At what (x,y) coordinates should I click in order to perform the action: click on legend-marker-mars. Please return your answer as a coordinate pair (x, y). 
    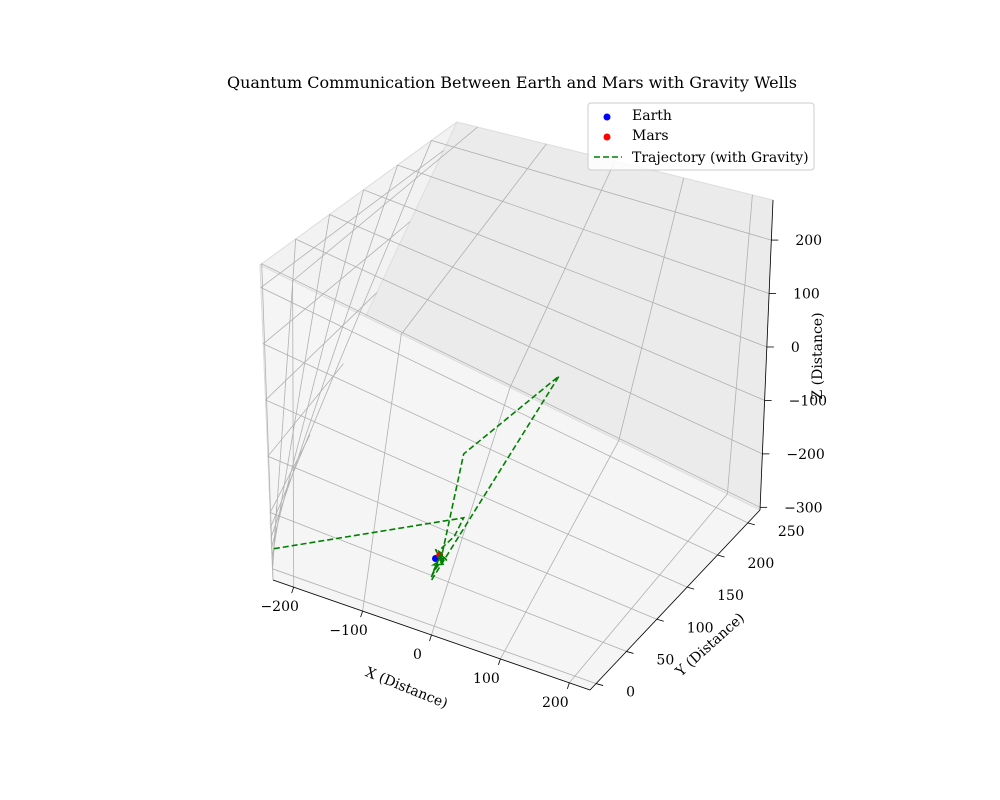
    Looking at the image, I should click on (607, 137).